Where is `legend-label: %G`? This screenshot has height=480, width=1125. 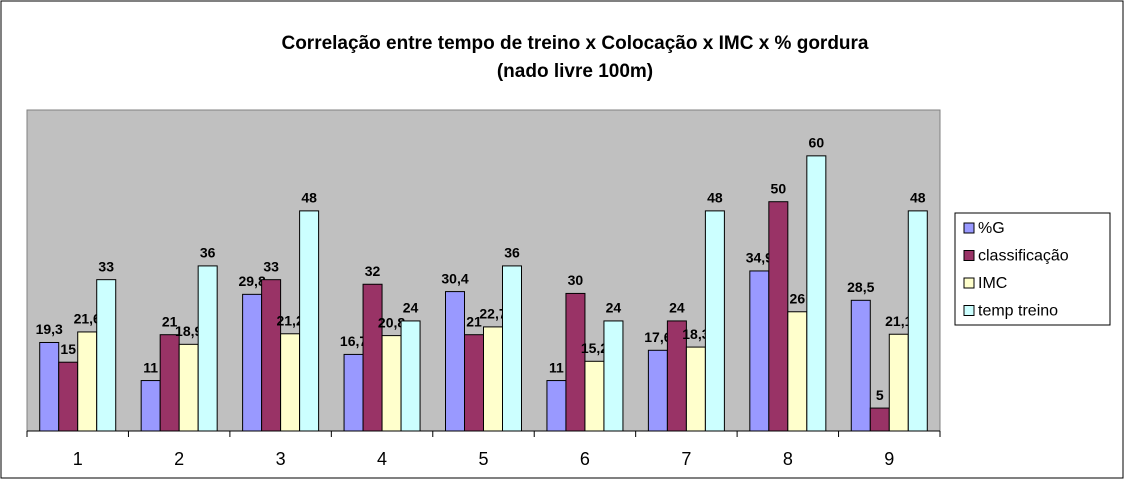 legend-label: %G is located at coordinates (991, 228).